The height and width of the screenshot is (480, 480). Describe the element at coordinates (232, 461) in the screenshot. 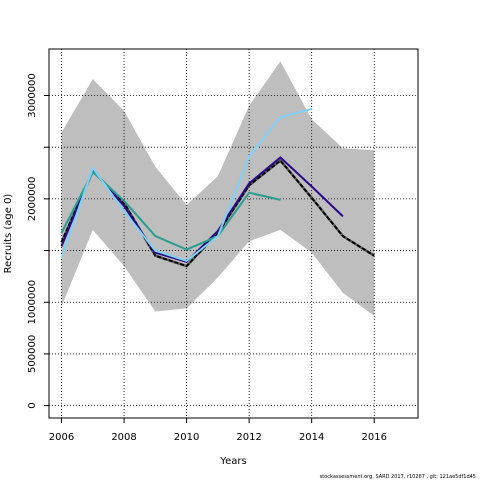

I see `x-axis-title: Years` at that location.